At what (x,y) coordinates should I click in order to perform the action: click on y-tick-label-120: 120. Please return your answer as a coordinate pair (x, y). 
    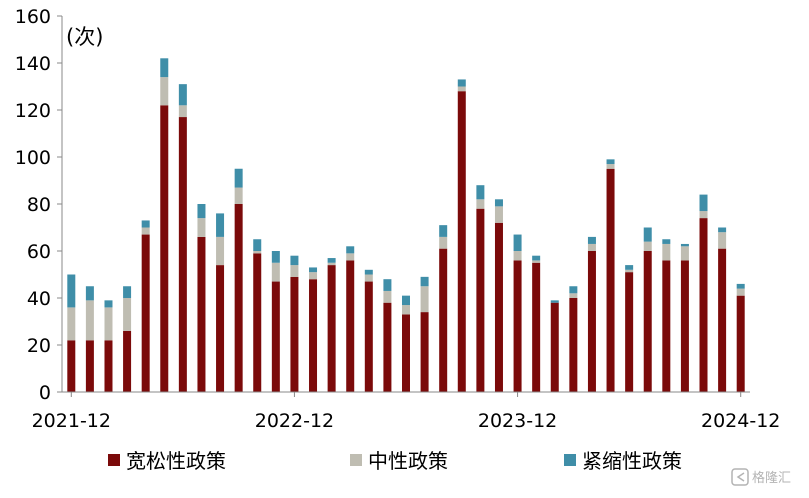
    Looking at the image, I should click on (33, 111).